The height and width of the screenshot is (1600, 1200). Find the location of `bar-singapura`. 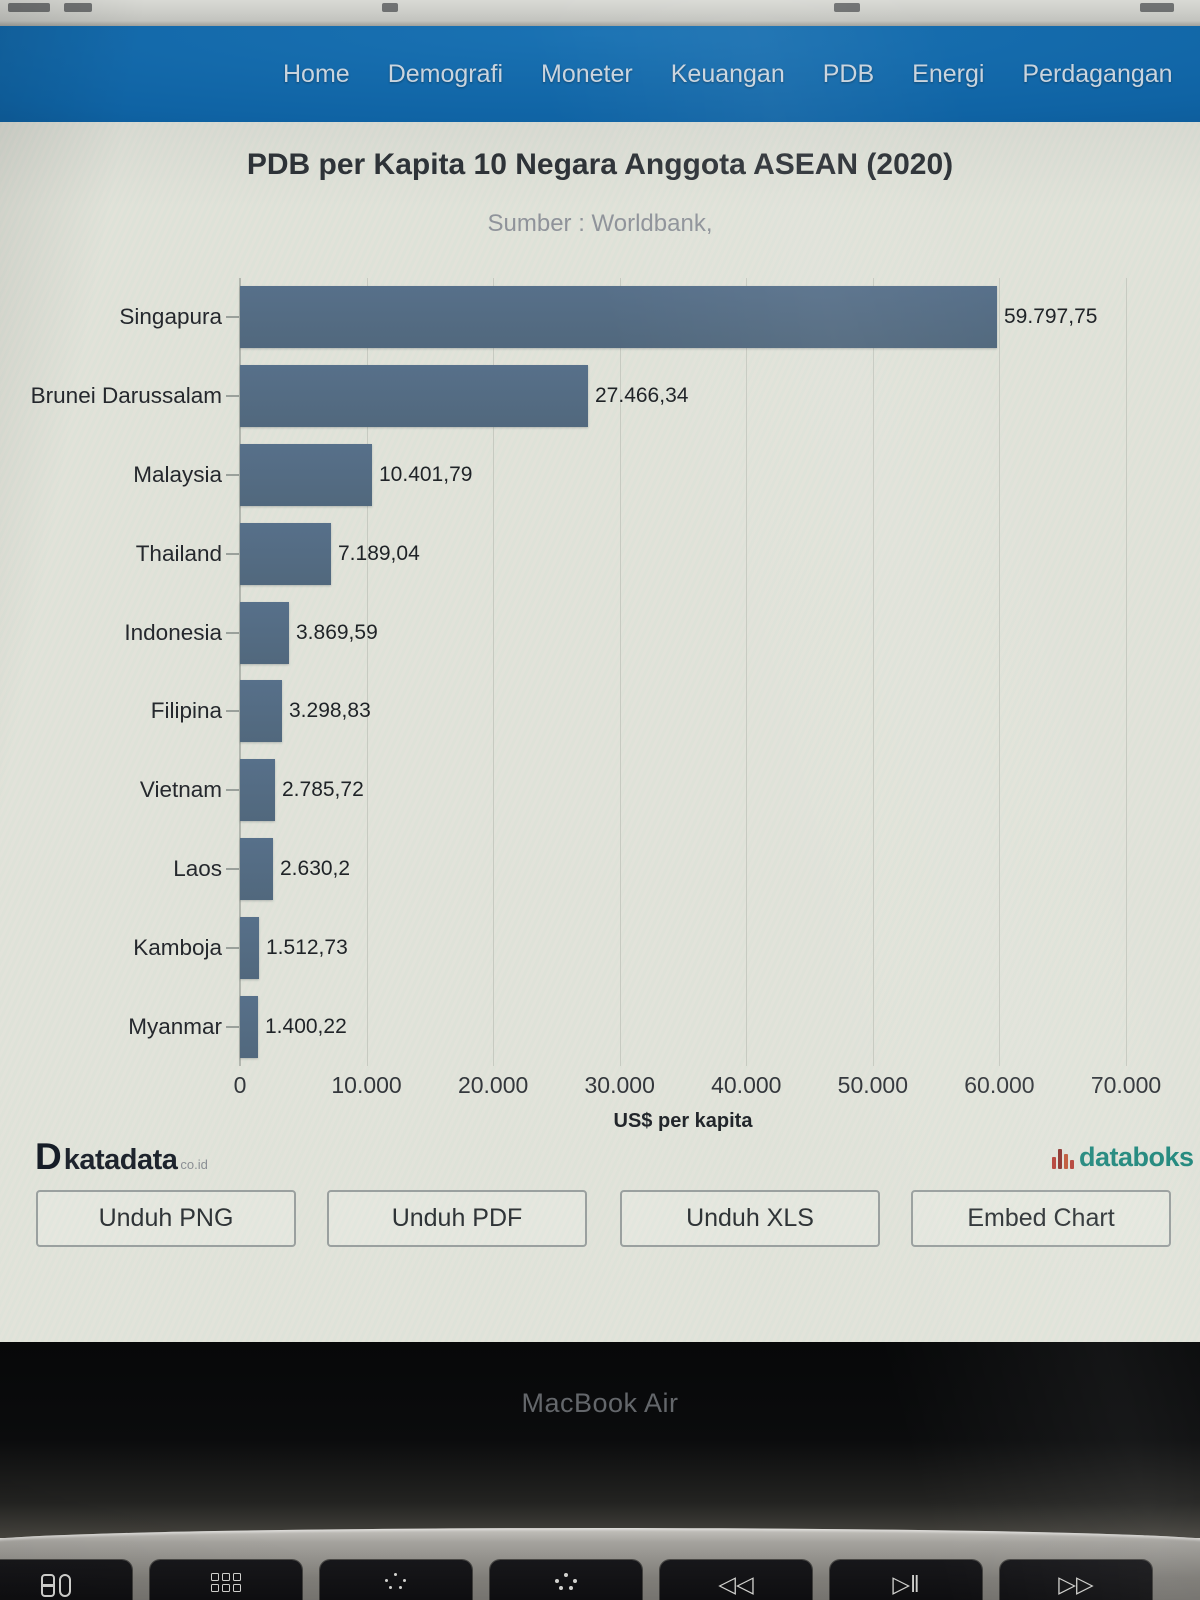

bar-singapura is located at coordinates (618, 317).